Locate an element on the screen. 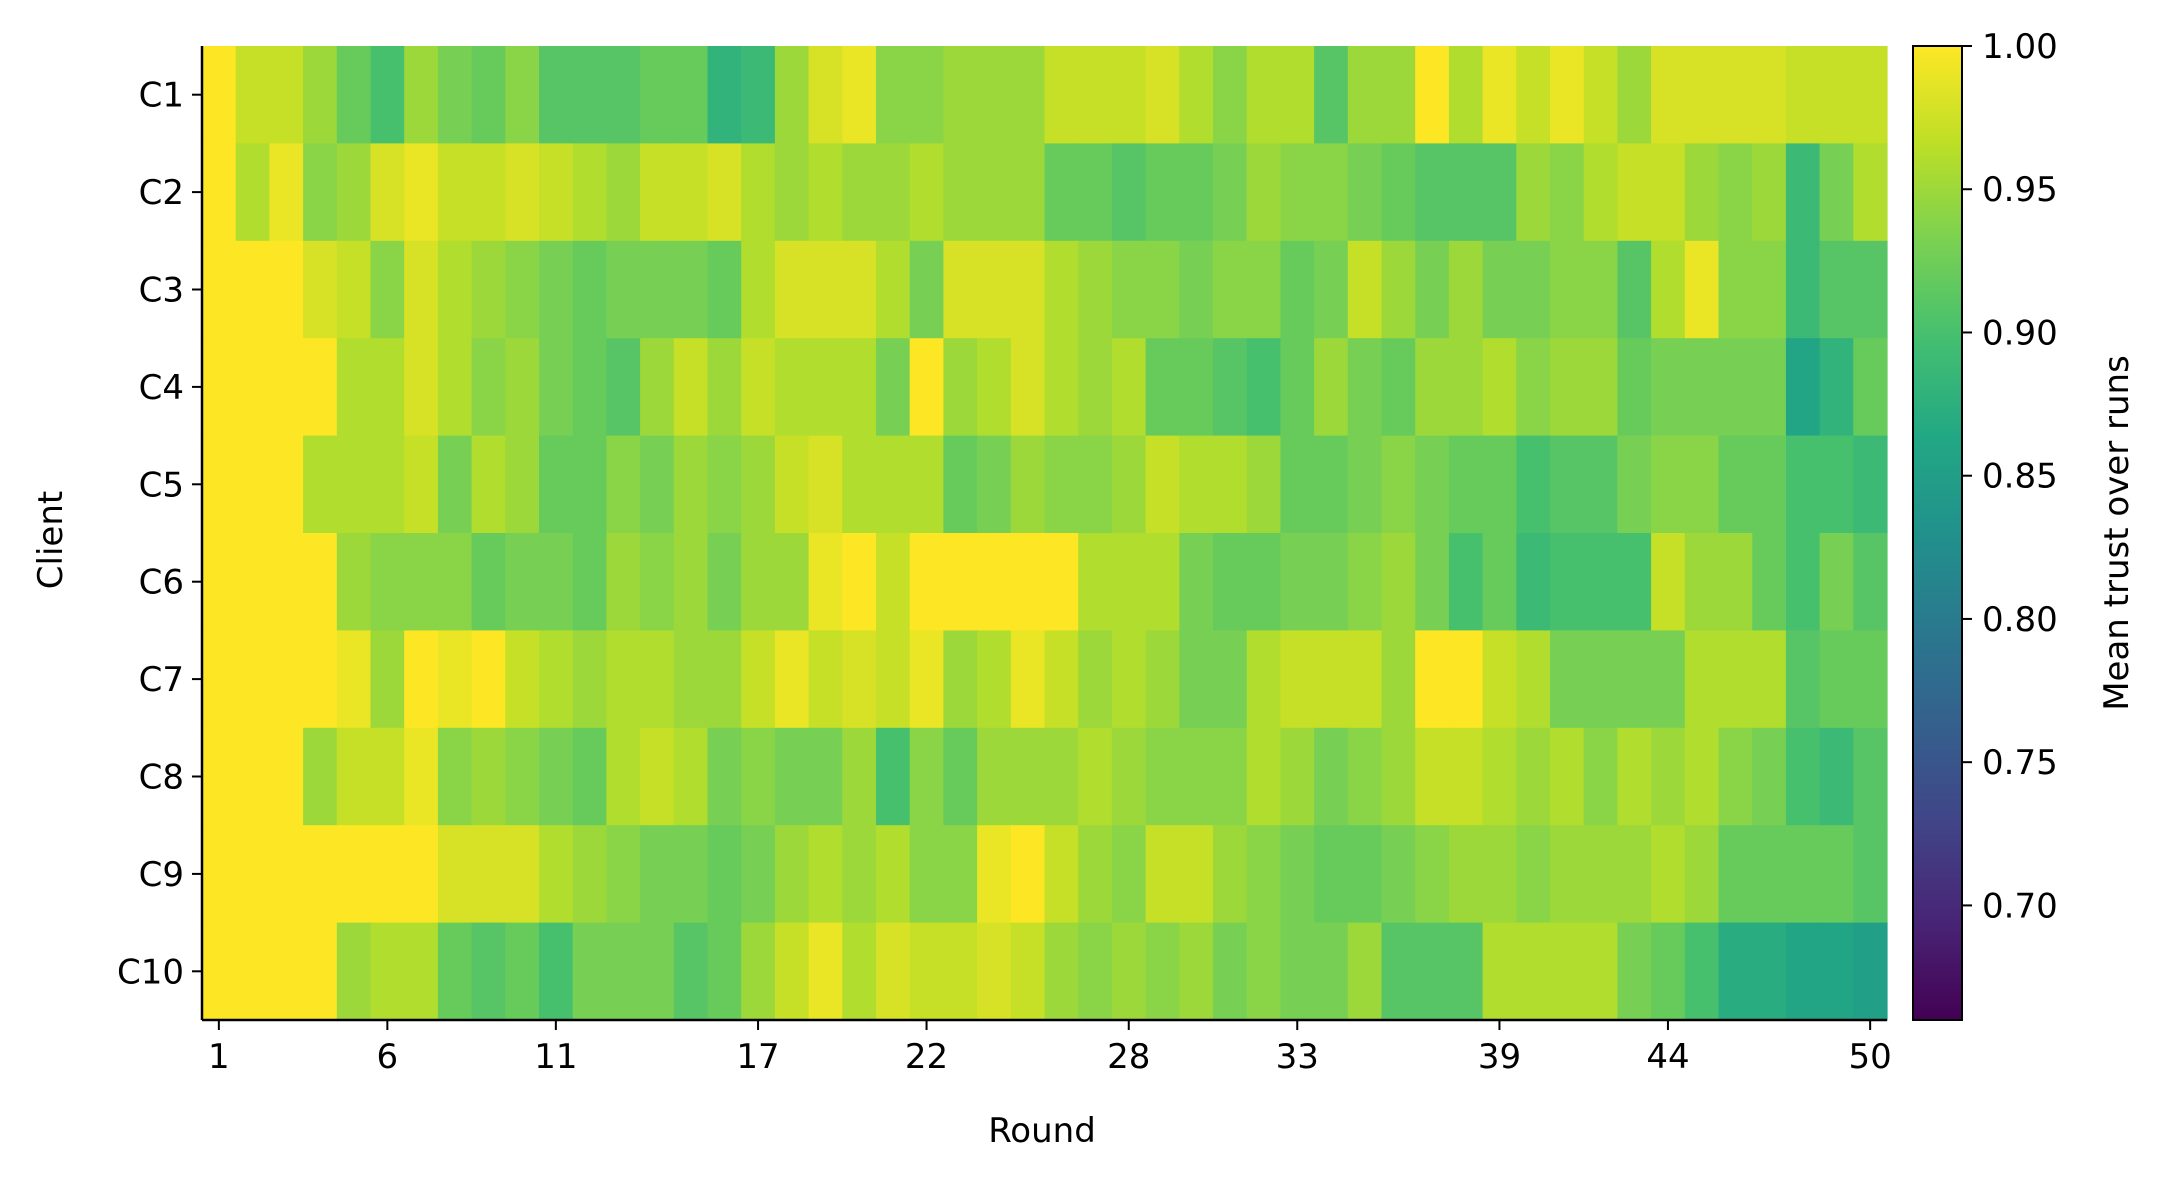  x-tick-label: 44 is located at coordinates (1667, 1057).